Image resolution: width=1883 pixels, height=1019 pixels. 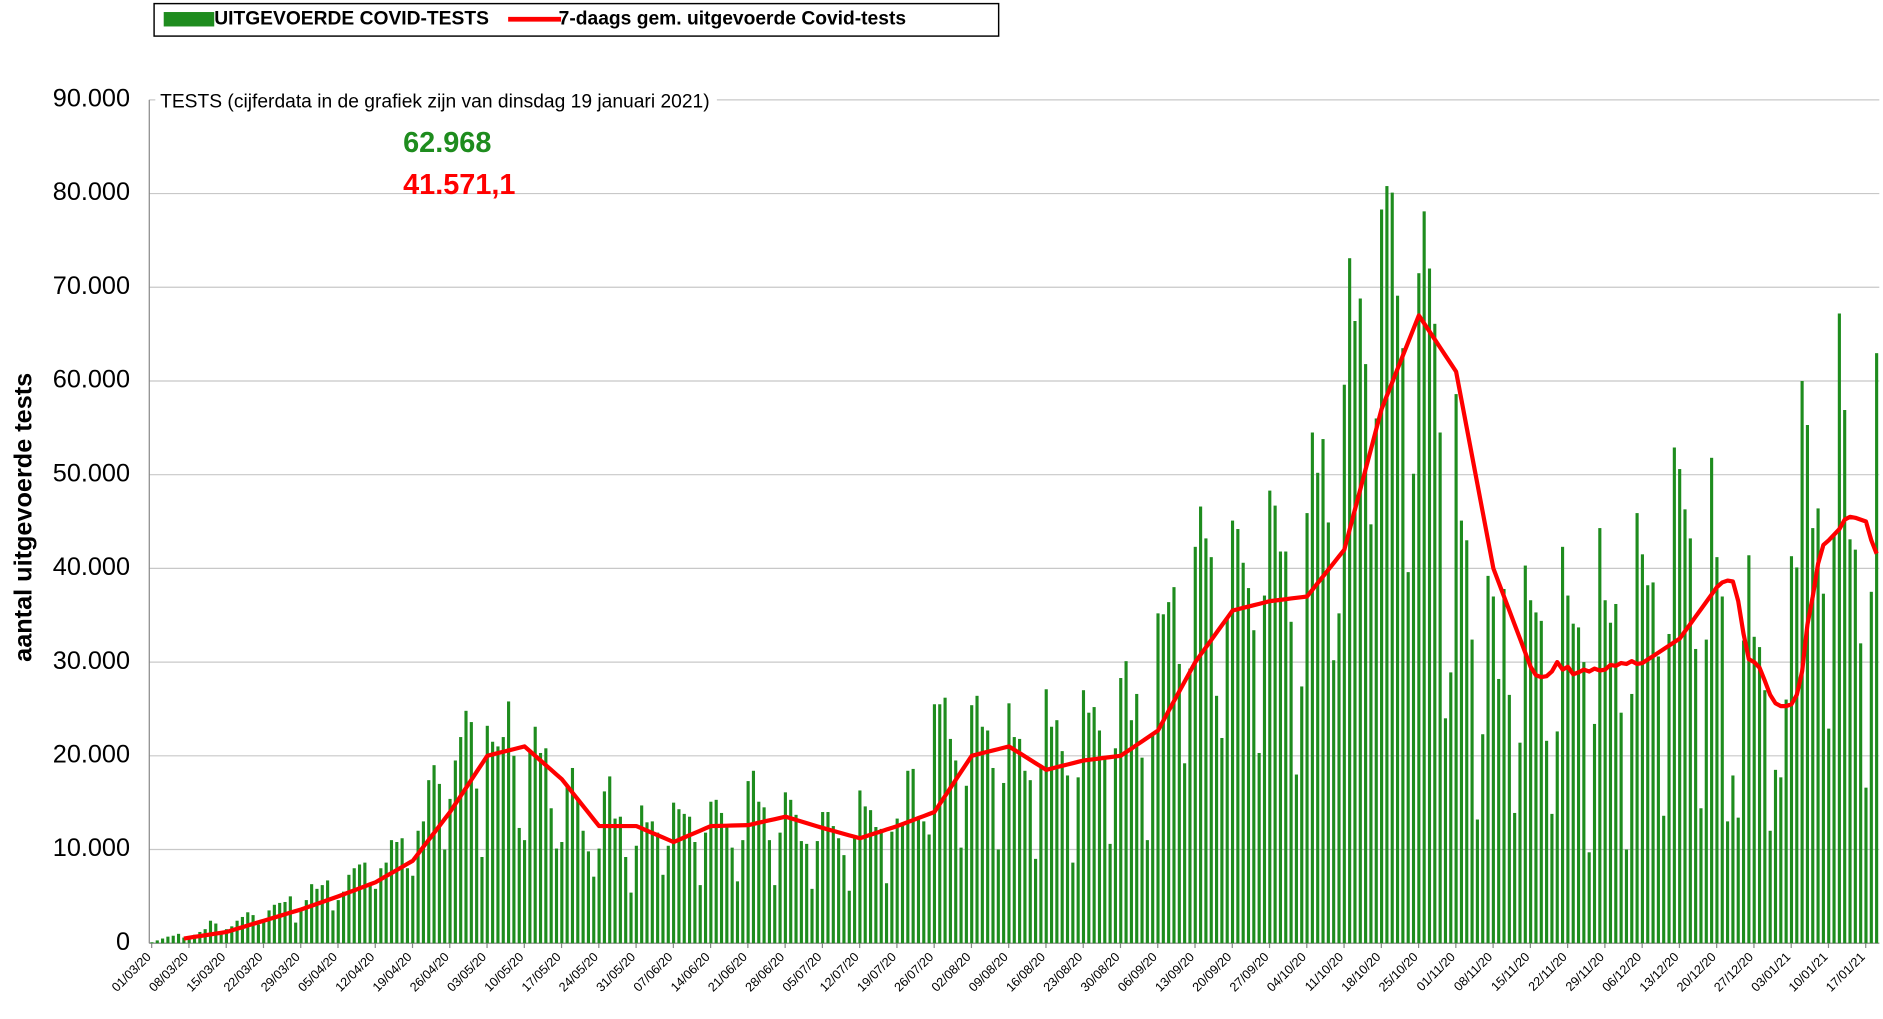 What do you see at coordinates (802, 972) in the screenshot?
I see `x-tick-label: 05/07/20` at bounding box center [802, 972].